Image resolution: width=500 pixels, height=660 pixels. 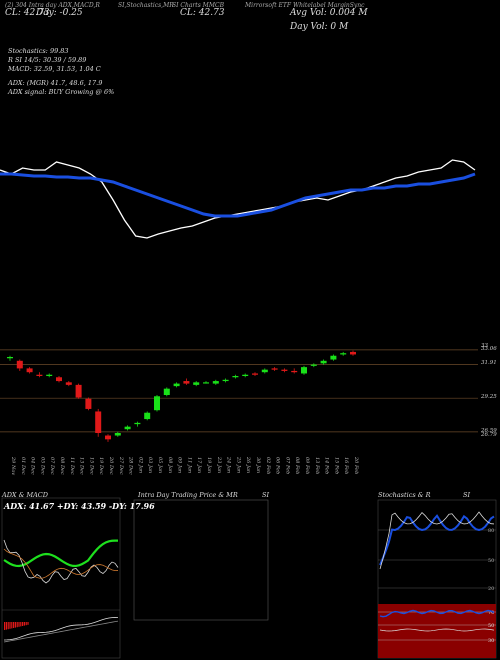 What do you see at coordinates (305, 5) in the screenshot?
I see `header-top-right: Mirrorsoft ETF Whitelabel MarginSync` at bounding box center [305, 5].